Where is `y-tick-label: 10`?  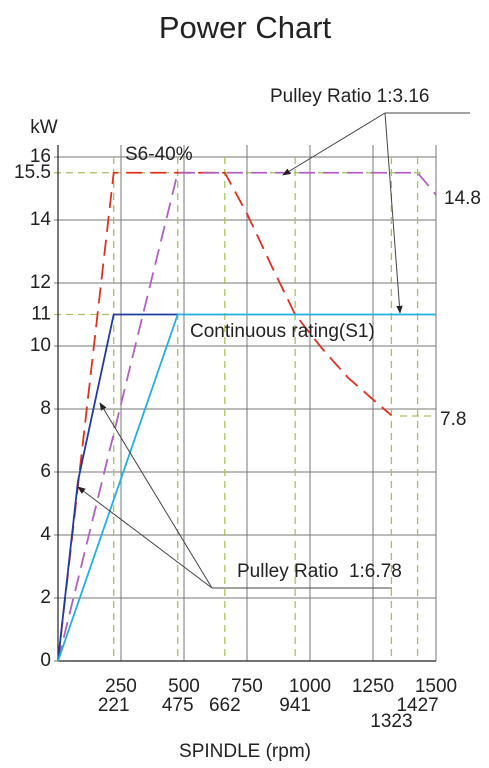 y-tick-label: 10 is located at coordinates (40, 345).